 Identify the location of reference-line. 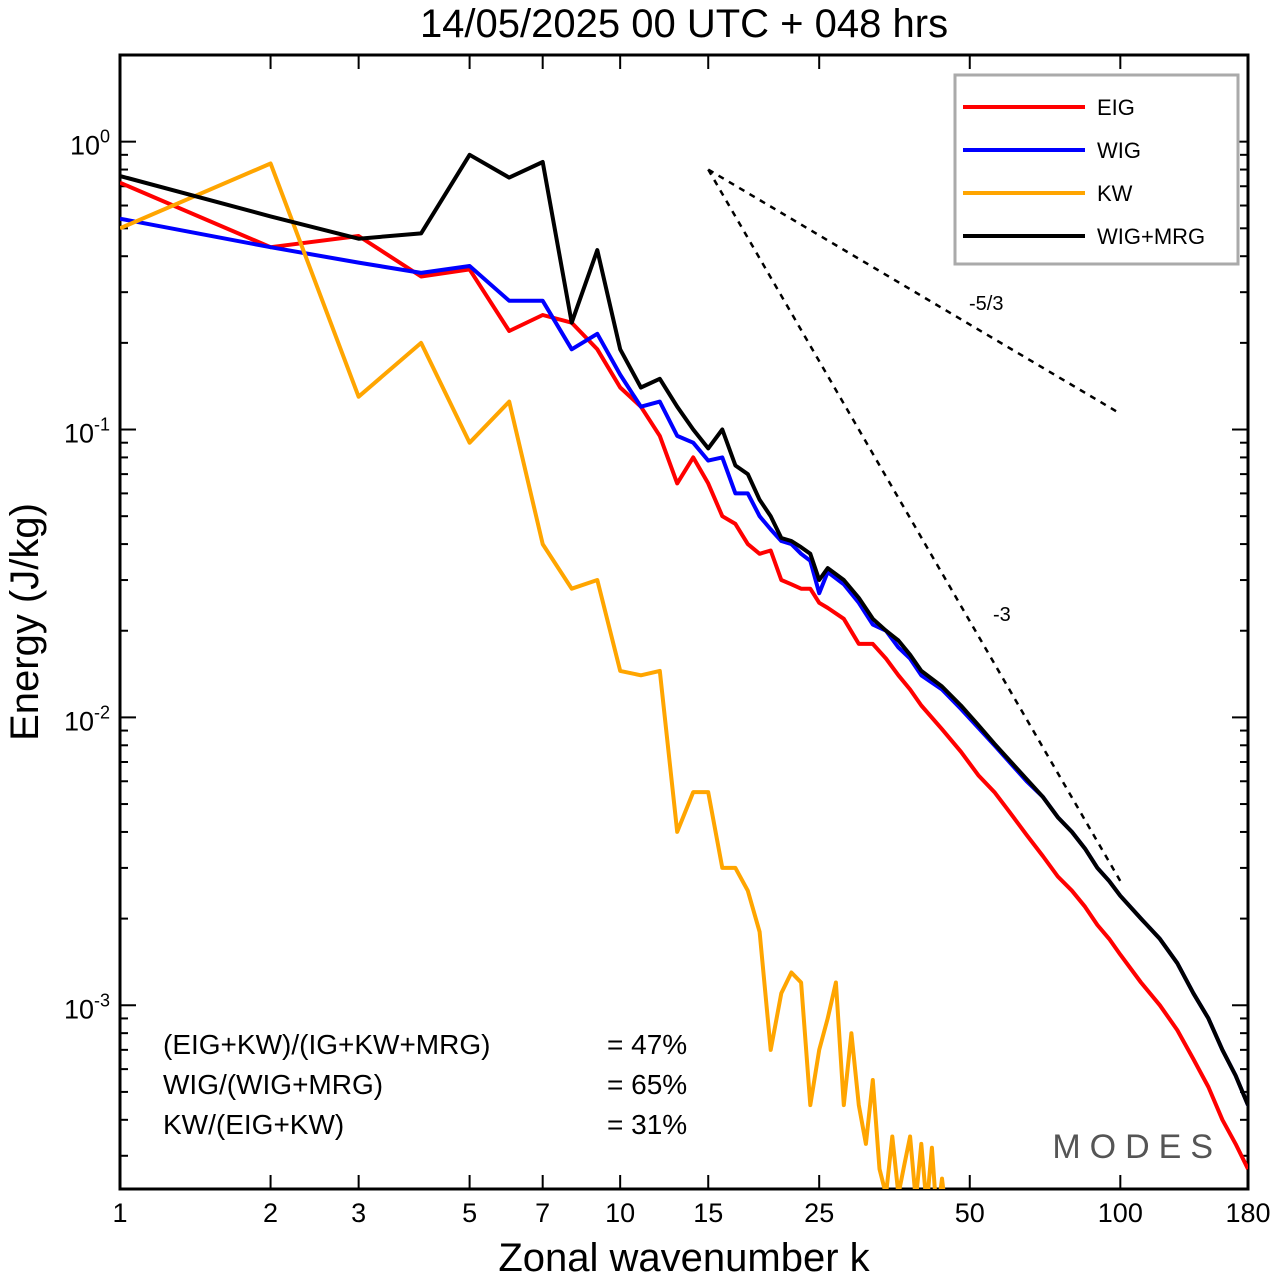
(914, 291).